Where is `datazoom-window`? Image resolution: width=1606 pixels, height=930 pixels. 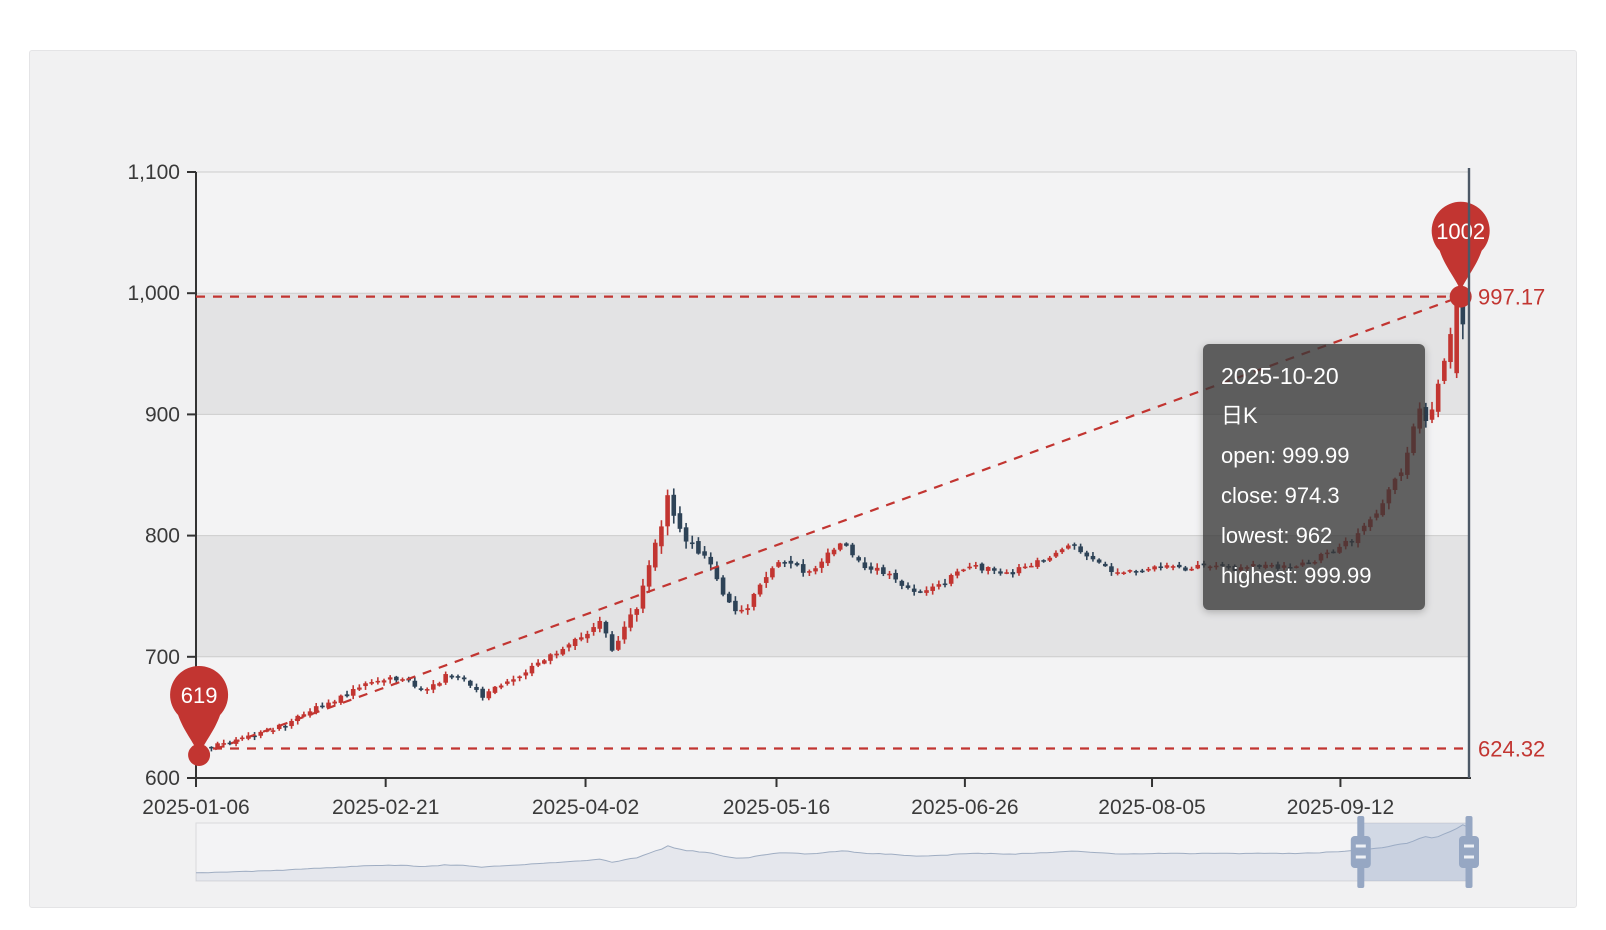
datazoom-window is located at coordinates (1414, 852).